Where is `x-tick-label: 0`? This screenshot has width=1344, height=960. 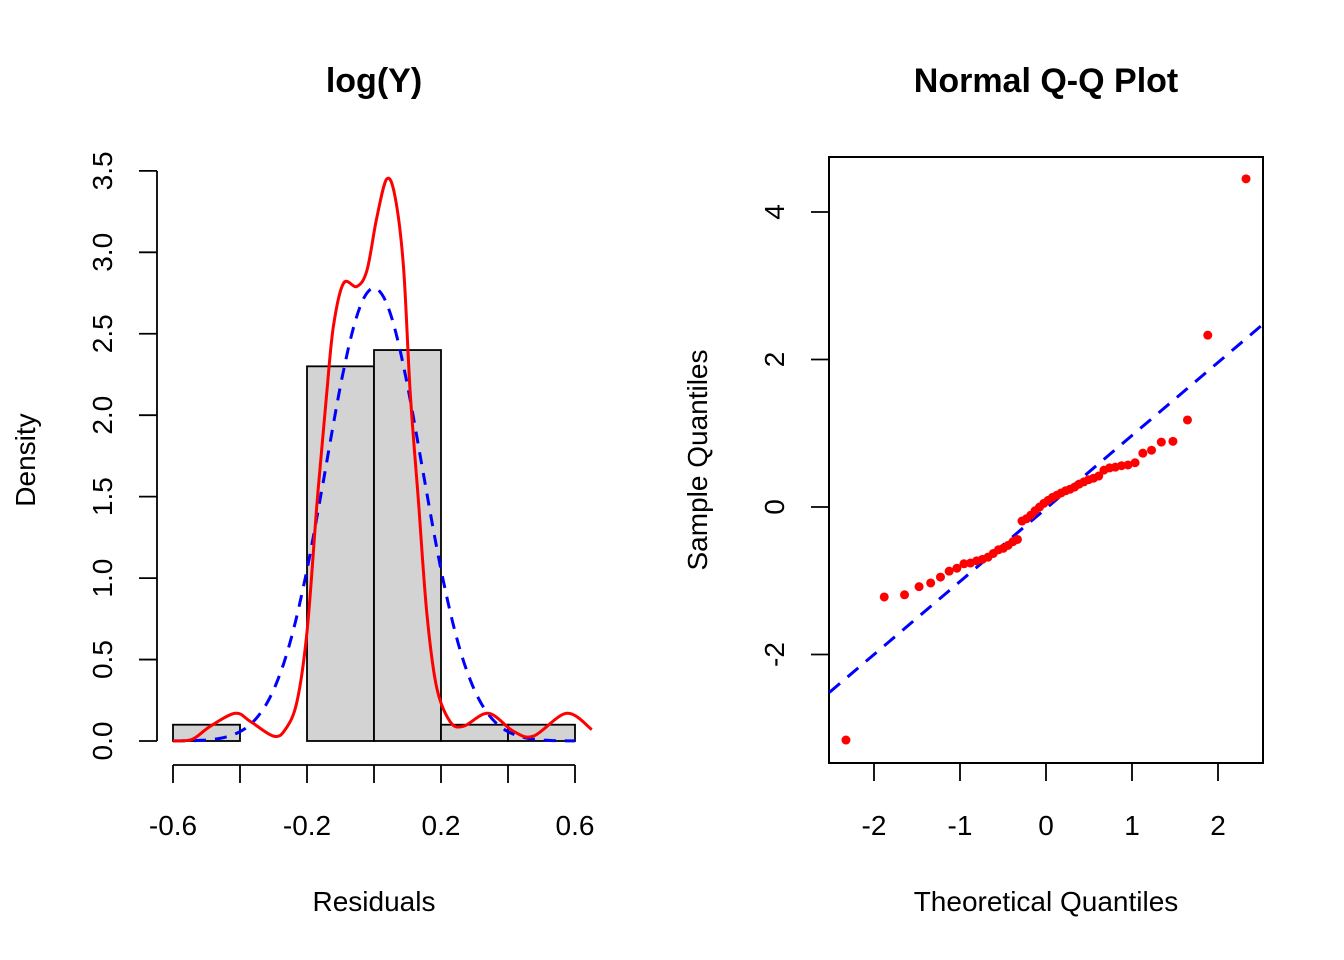 x-tick-label: 0 is located at coordinates (1046, 825).